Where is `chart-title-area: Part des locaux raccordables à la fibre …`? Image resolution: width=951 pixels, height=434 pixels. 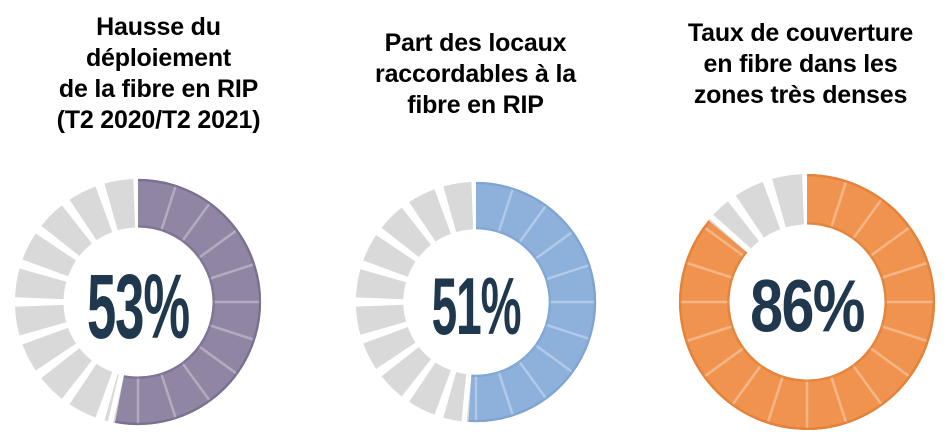
chart-title-area: Part des locaux raccordables à la fibre … is located at coordinates (475, 80).